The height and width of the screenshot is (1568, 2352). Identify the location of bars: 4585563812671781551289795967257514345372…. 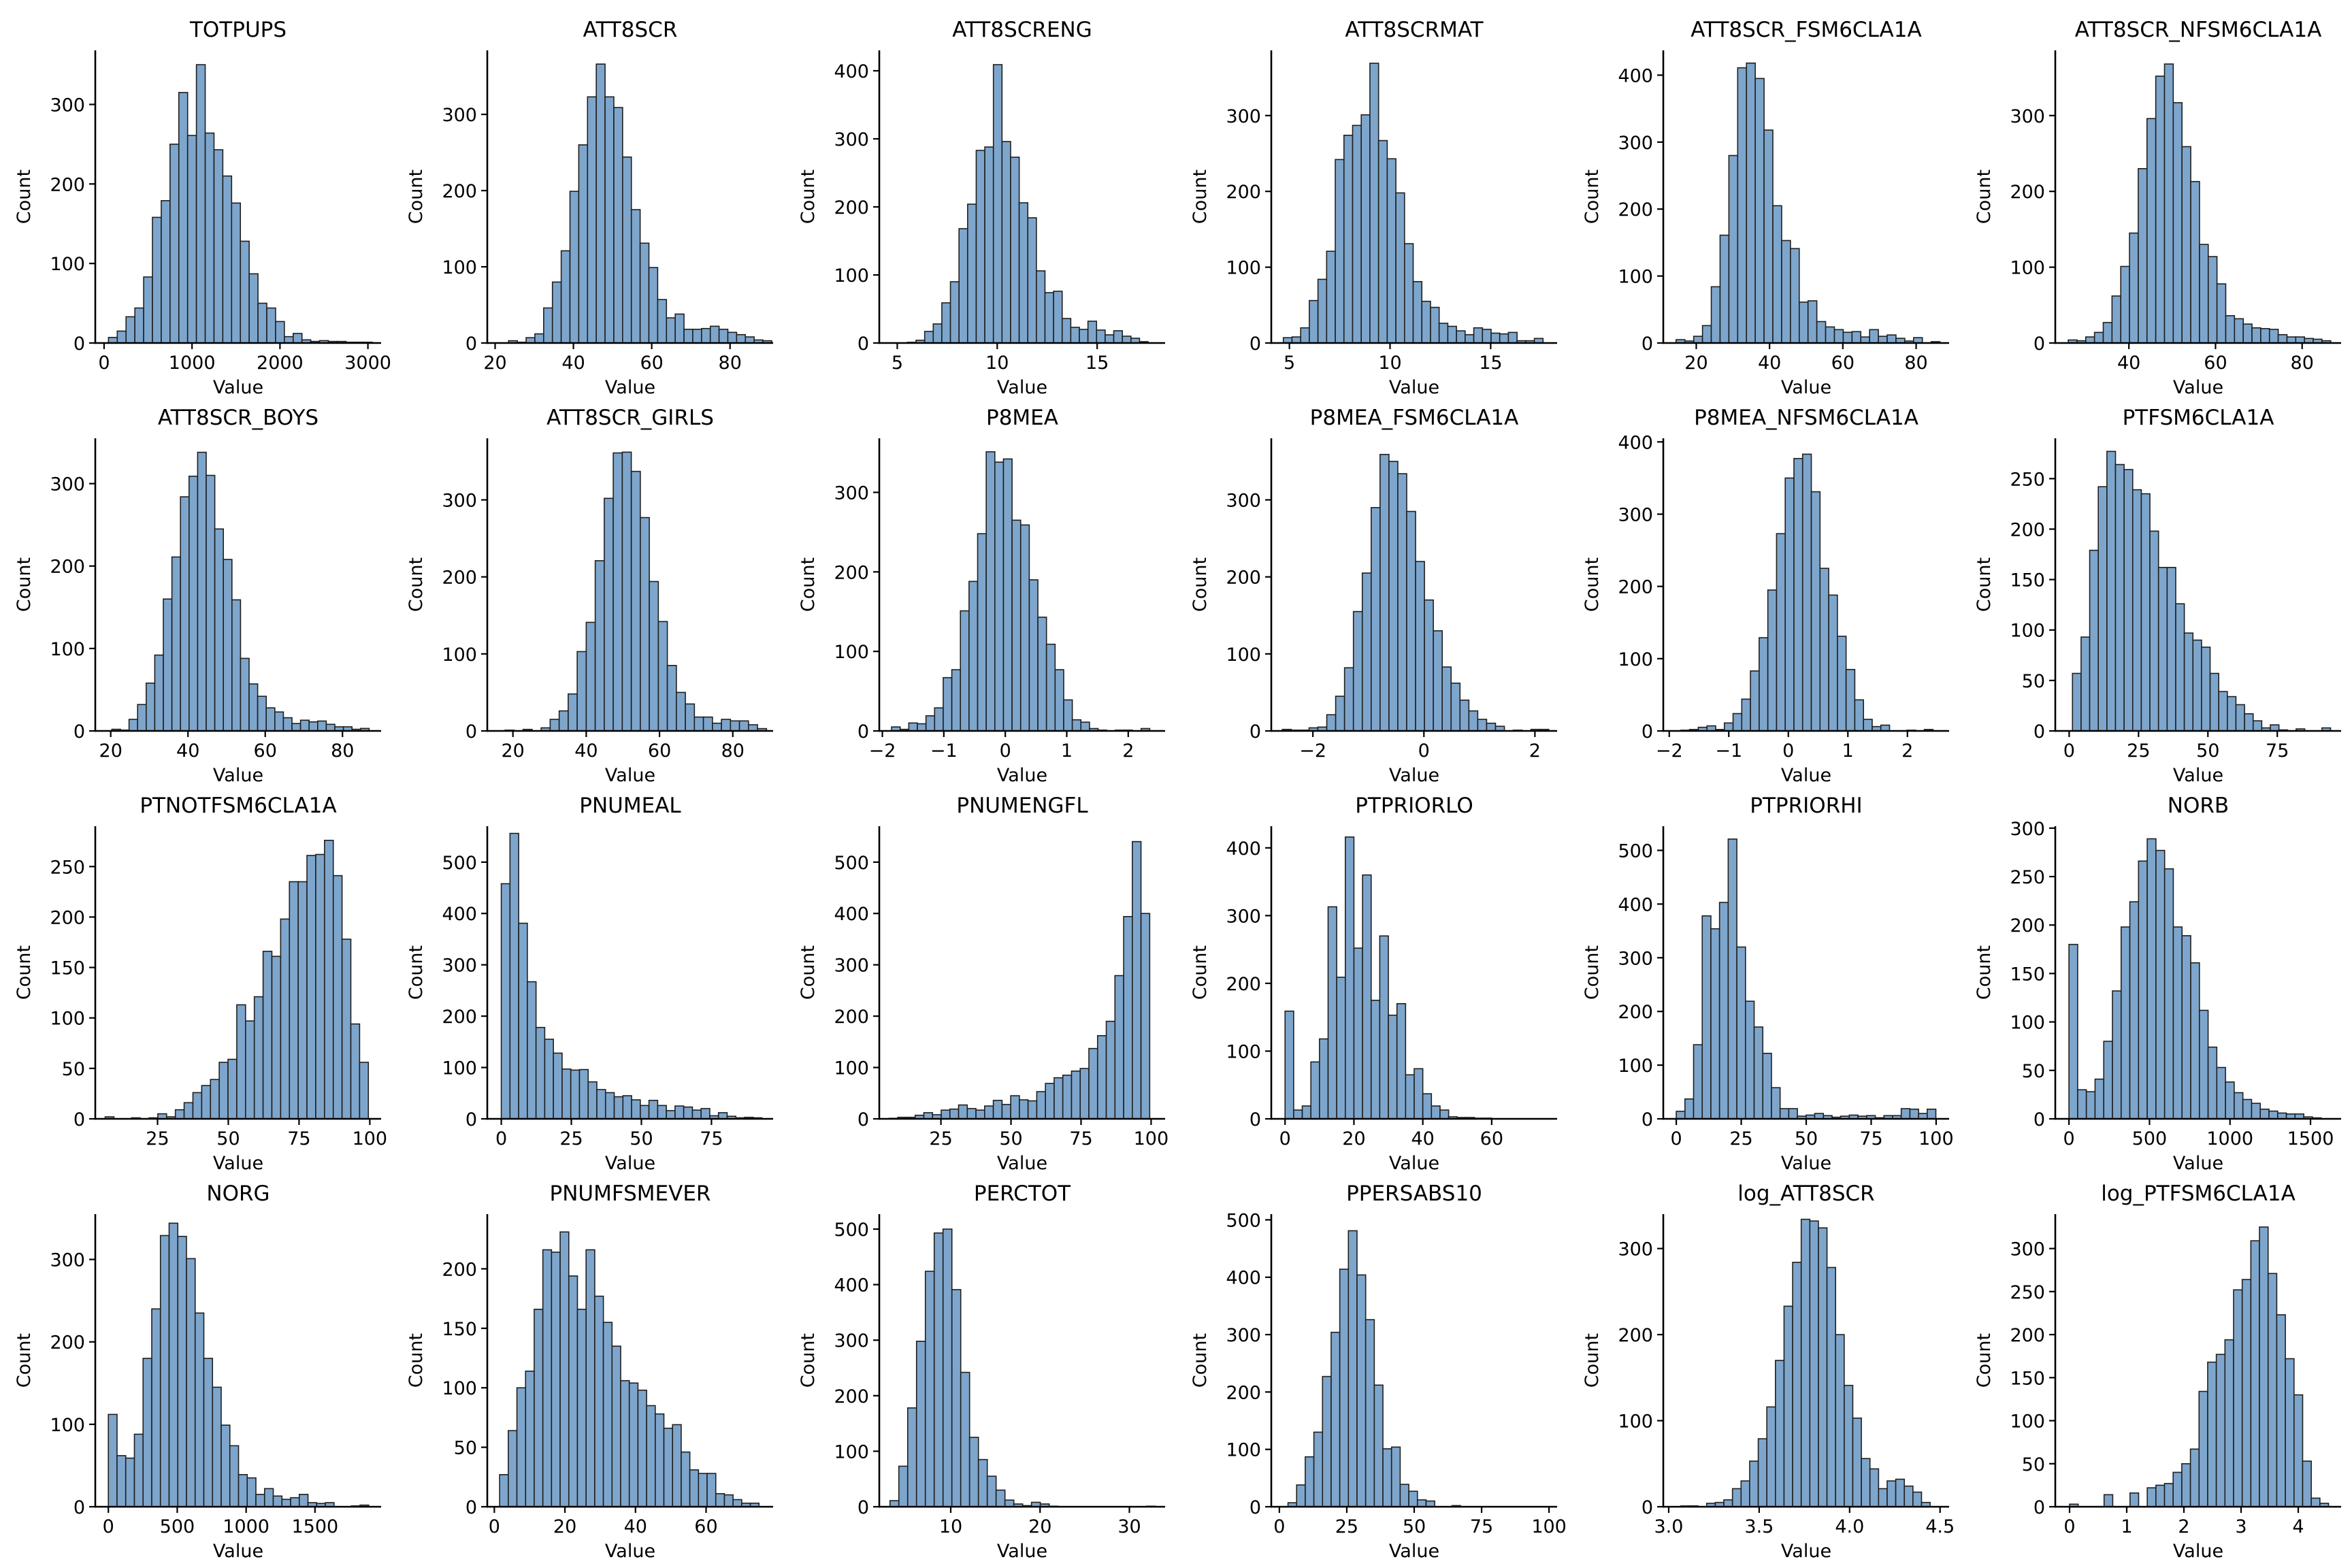
(631, 976).